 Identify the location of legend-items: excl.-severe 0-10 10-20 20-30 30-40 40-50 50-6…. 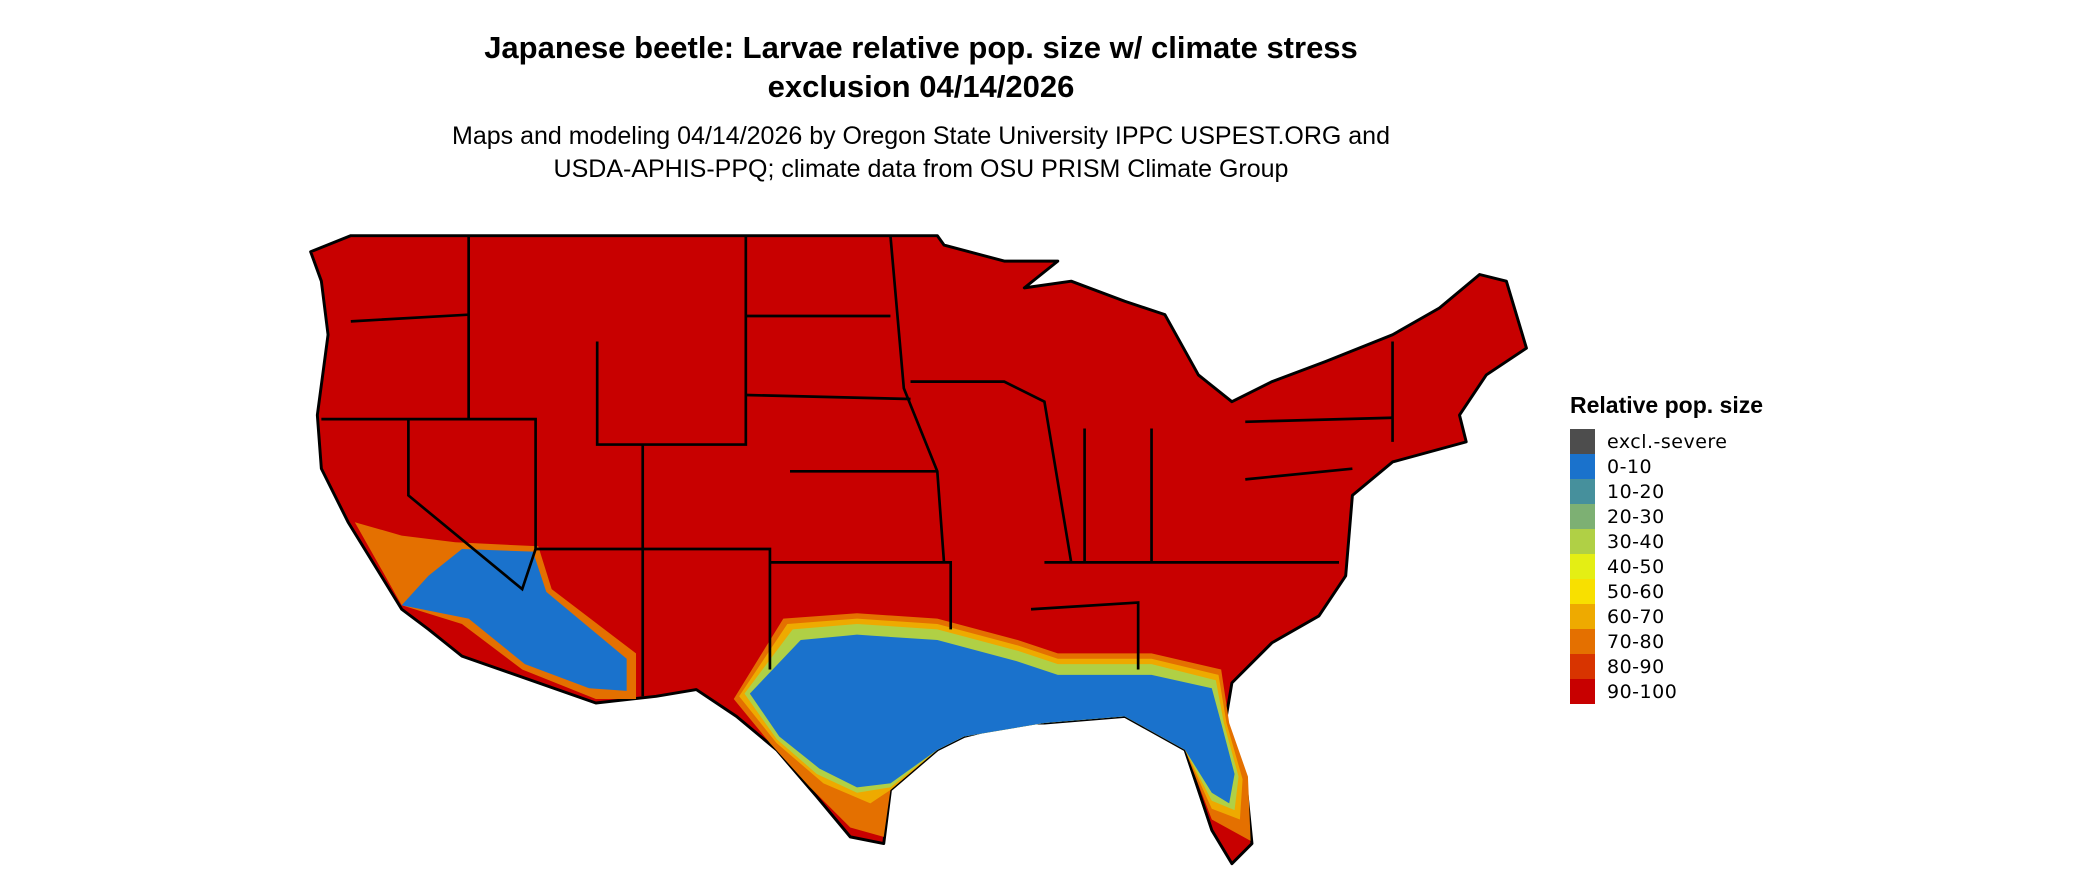
(1666, 566).